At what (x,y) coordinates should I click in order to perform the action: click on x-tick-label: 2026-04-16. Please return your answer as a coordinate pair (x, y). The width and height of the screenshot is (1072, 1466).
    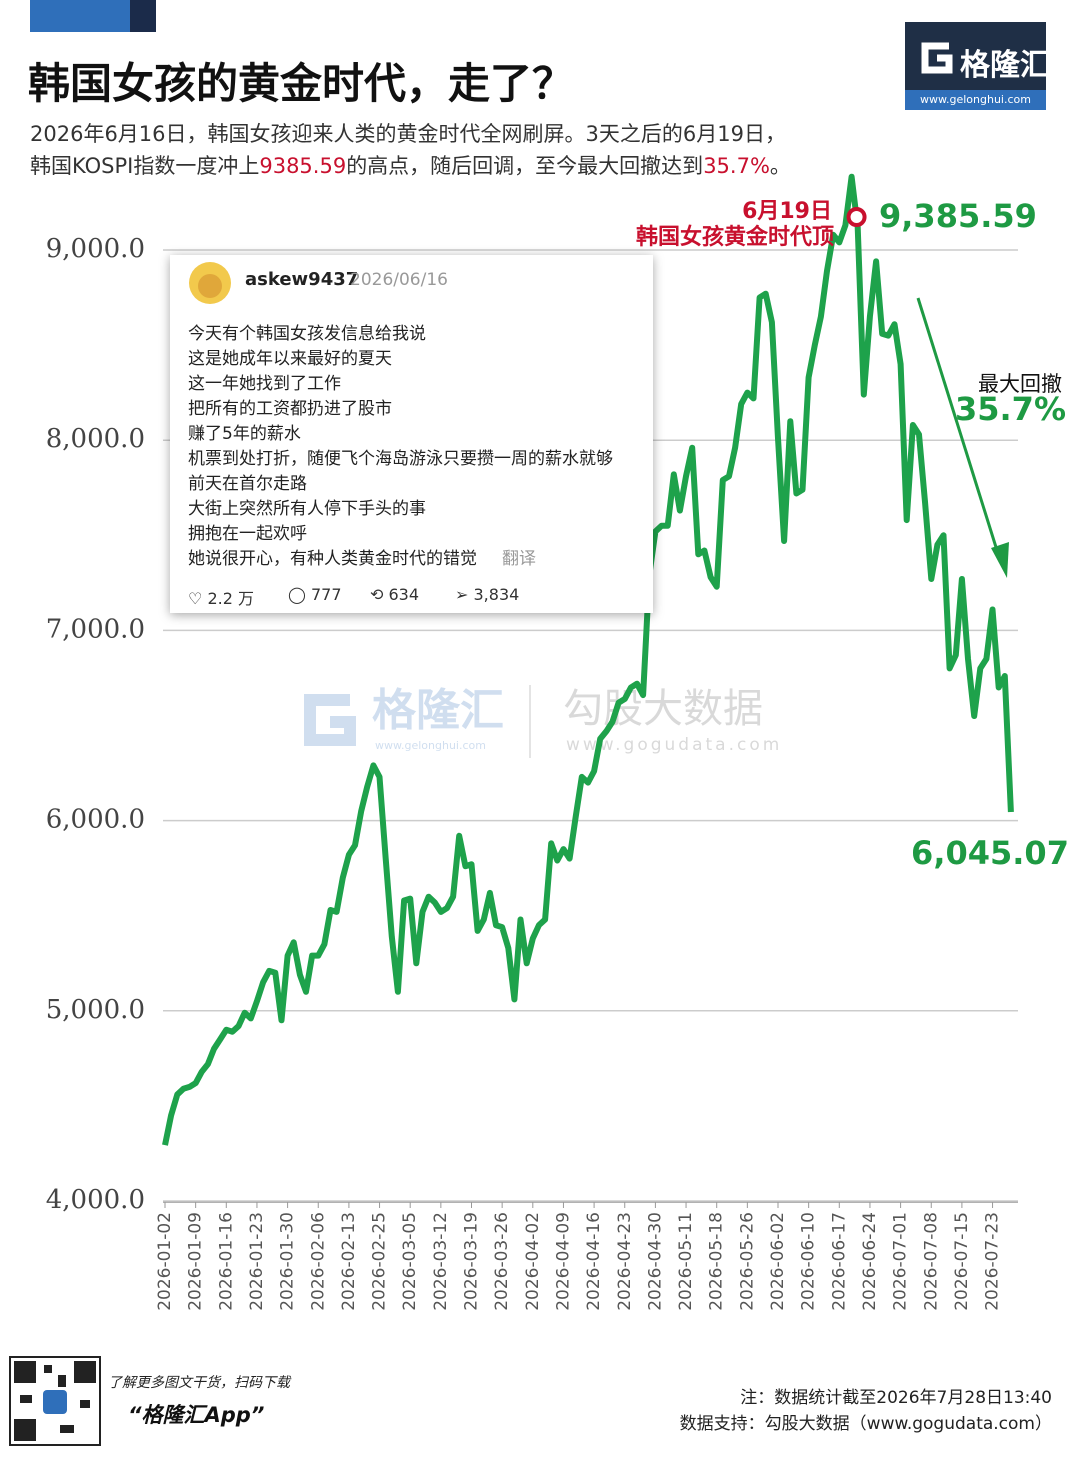
    Looking at the image, I should click on (594, 1261).